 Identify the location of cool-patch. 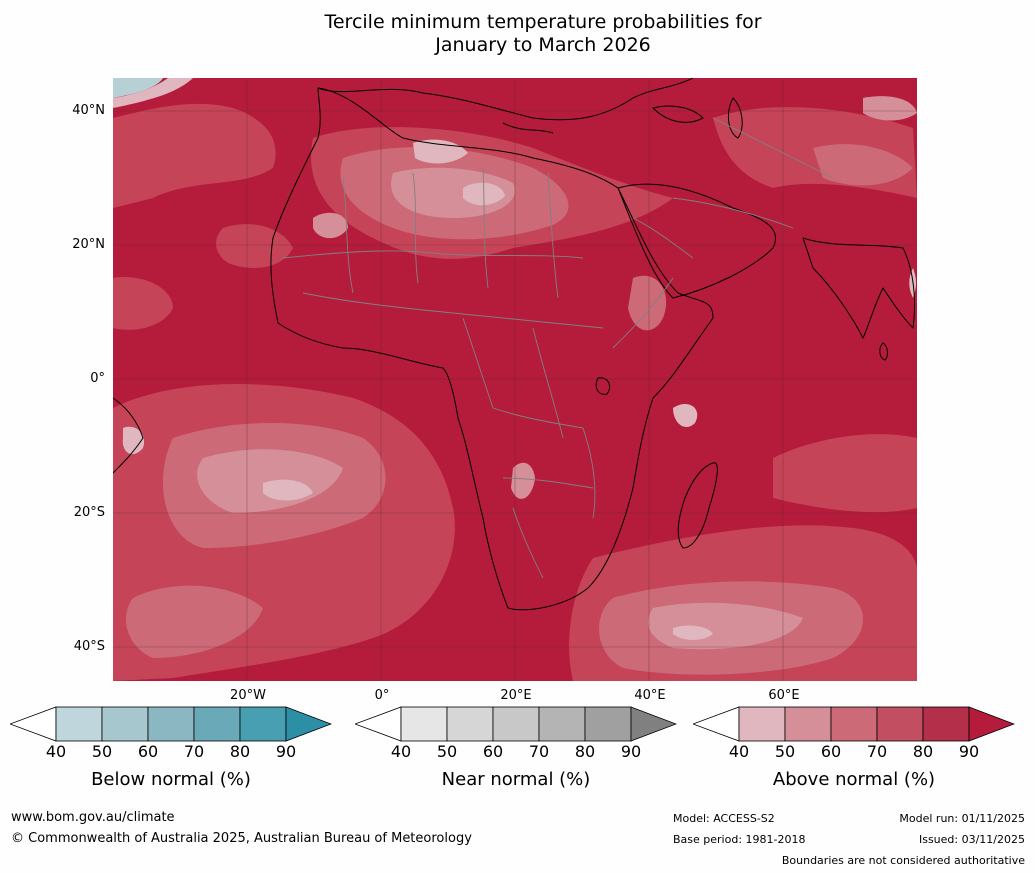
(138, 88).